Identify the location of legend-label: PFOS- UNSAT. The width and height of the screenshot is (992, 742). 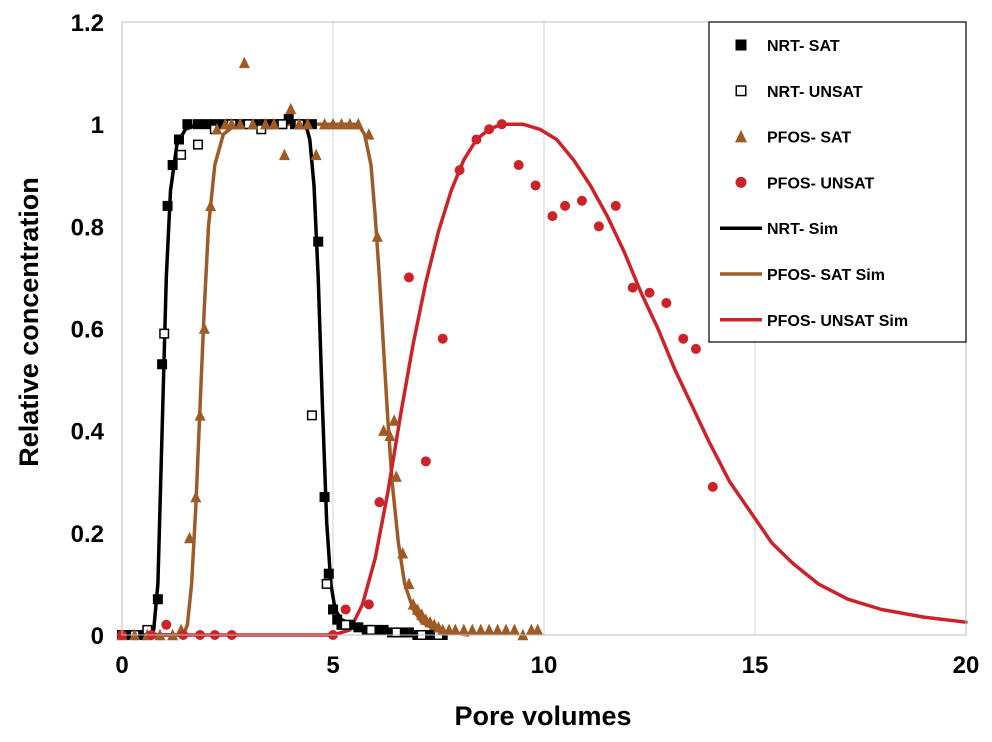
(820, 183).